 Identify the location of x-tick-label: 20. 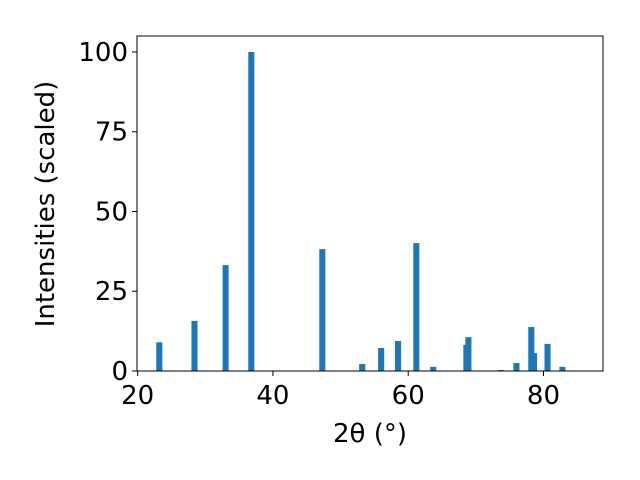
(137, 396).